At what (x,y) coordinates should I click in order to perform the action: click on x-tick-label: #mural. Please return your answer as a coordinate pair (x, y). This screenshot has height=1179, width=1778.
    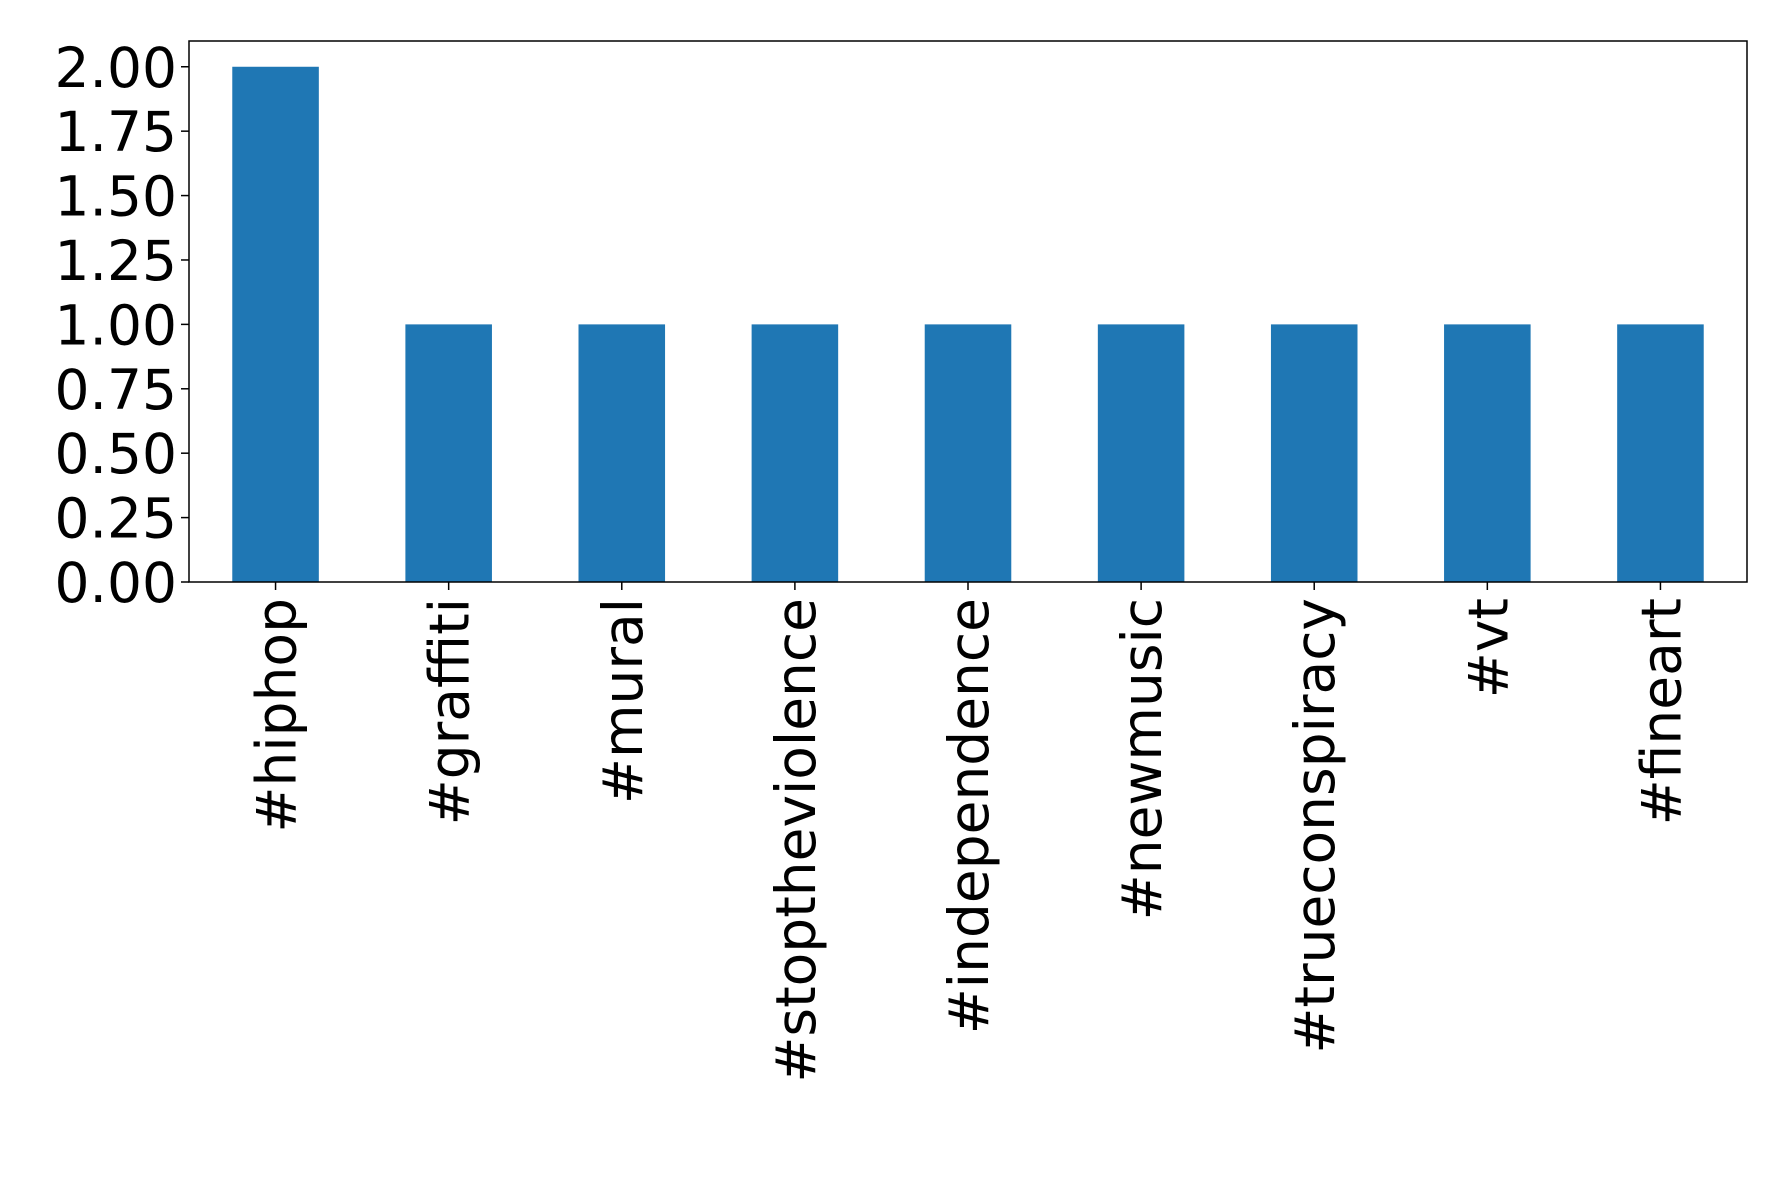
    Looking at the image, I should click on (623, 701).